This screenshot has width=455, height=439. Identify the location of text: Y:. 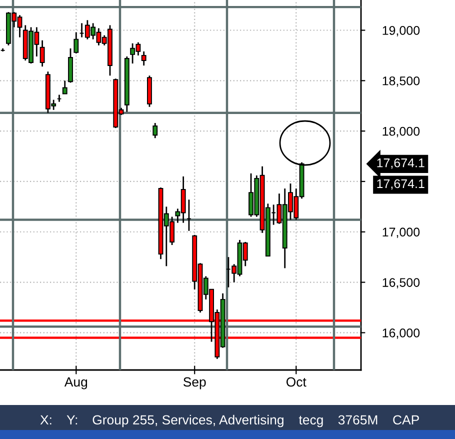
(72, 419).